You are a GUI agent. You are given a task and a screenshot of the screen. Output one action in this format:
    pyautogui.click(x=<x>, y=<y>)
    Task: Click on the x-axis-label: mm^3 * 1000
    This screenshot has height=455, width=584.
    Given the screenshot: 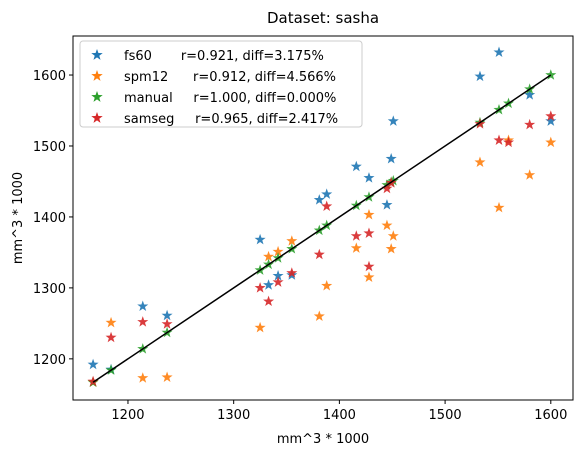 What is the action you would take?
    pyautogui.click(x=323, y=439)
    